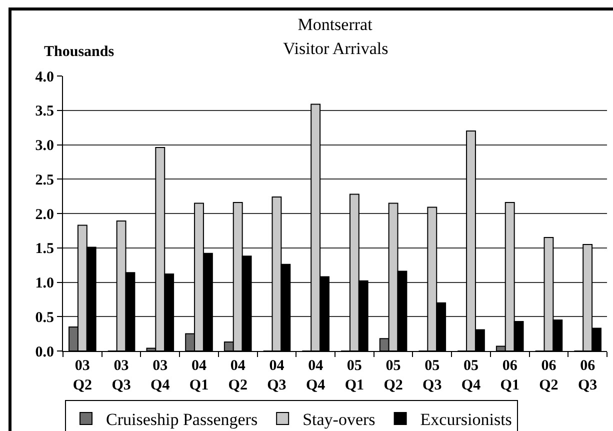 Image resolution: width=613 pixels, height=431 pixels. I want to click on x-tick-label: 04 Q3, so click(276, 376).